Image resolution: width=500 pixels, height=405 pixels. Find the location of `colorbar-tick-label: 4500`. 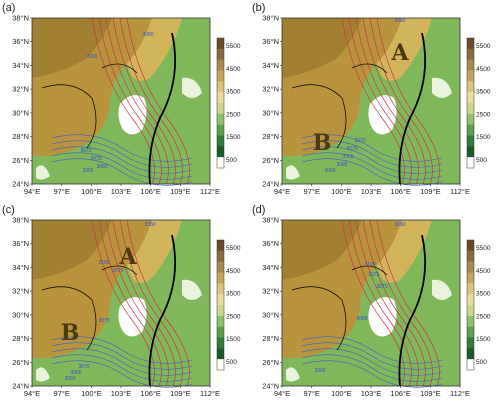

colorbar-tick-label: 4500 is located at coordinates (233, 69).